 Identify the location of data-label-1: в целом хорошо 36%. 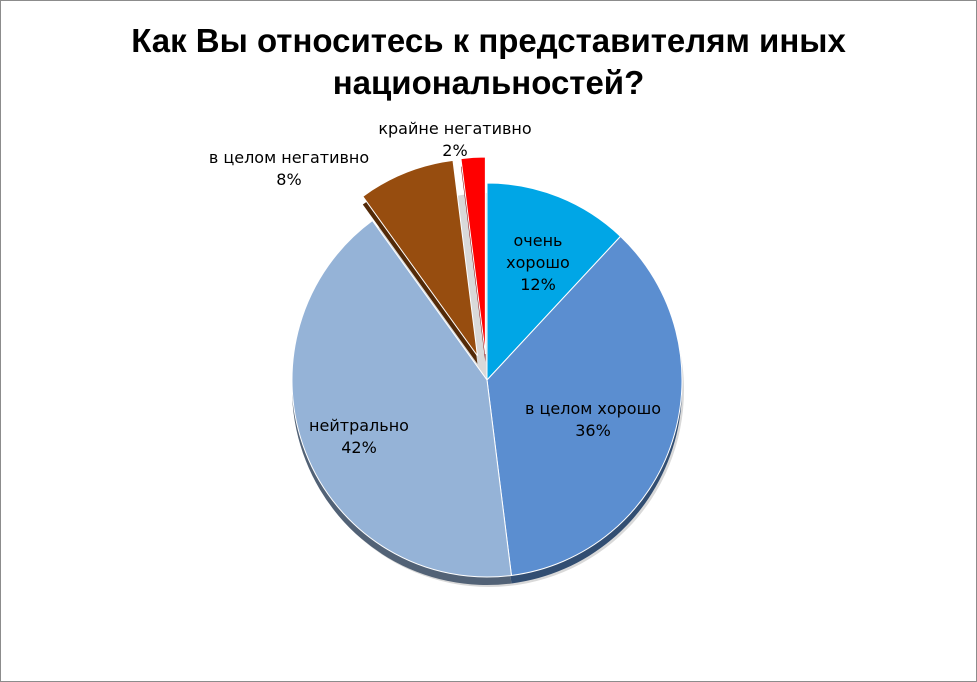
(593, 419).